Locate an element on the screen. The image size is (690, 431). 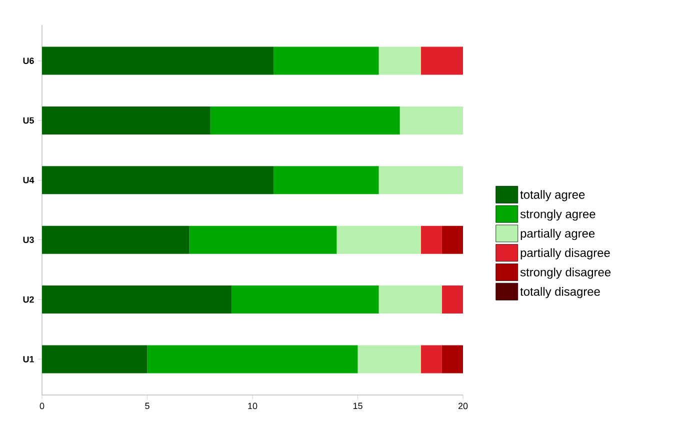
y-tick-label: U6 is located at coordinates (28, 61).